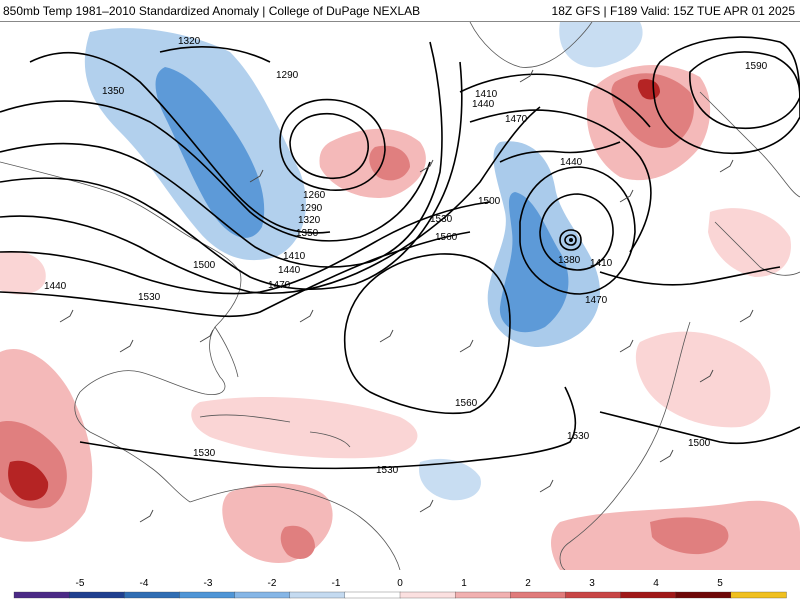  Describe the element at coordinates (28, 480) in the screenshot. I see `warm-anomaly-hotspot-mexico` at that location.